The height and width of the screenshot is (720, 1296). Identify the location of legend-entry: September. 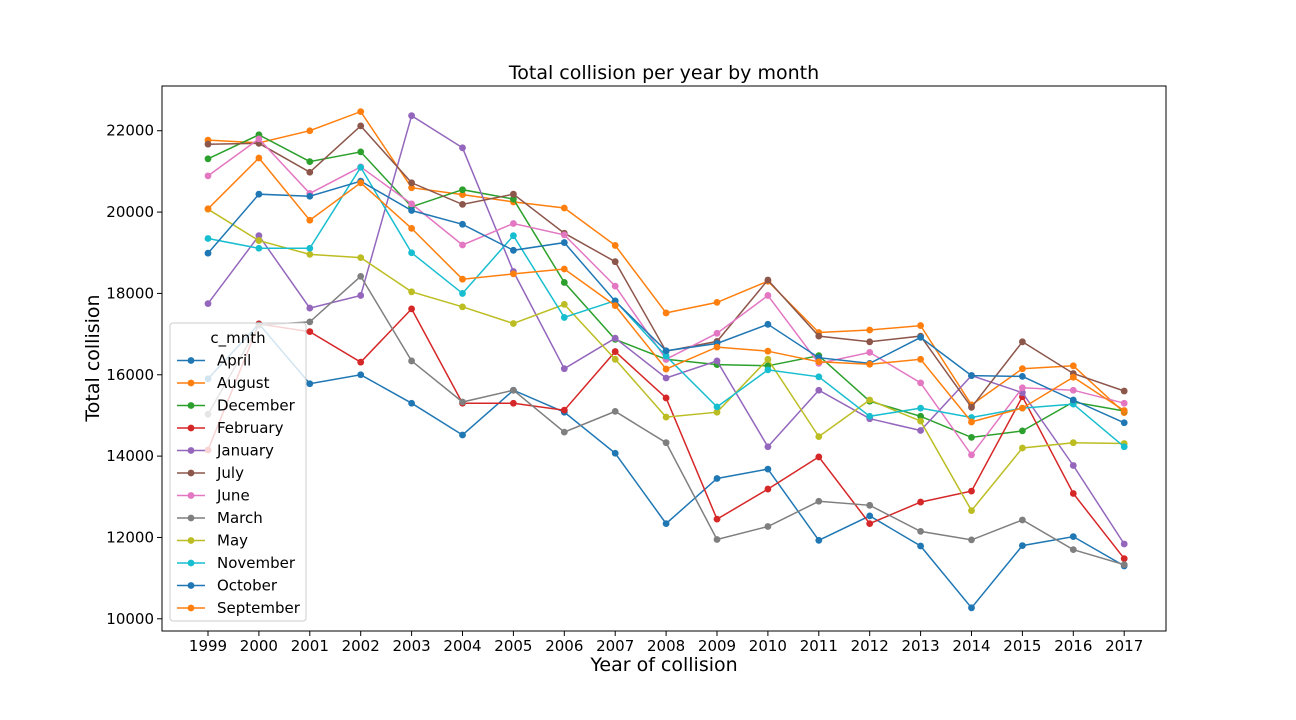
(239, 608).